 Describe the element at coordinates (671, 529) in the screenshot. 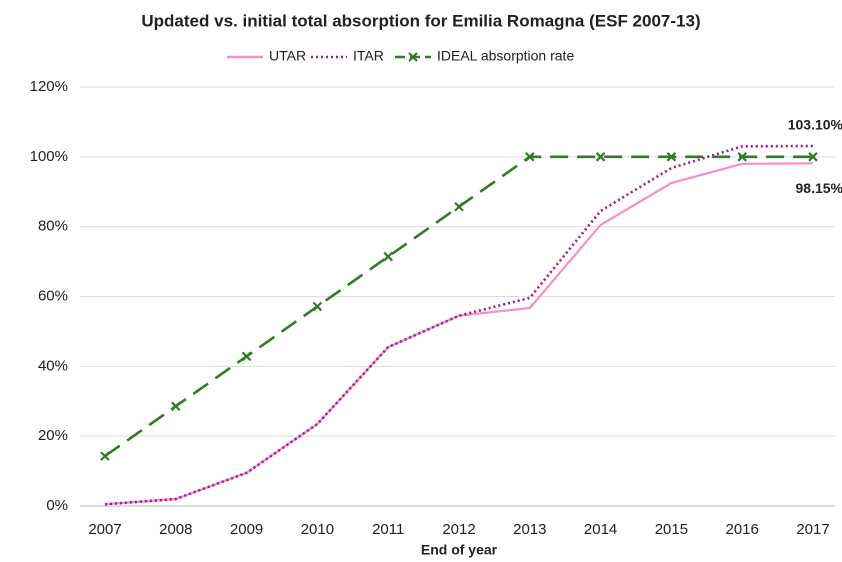

I see `x-tick-label: 2015` at that location.